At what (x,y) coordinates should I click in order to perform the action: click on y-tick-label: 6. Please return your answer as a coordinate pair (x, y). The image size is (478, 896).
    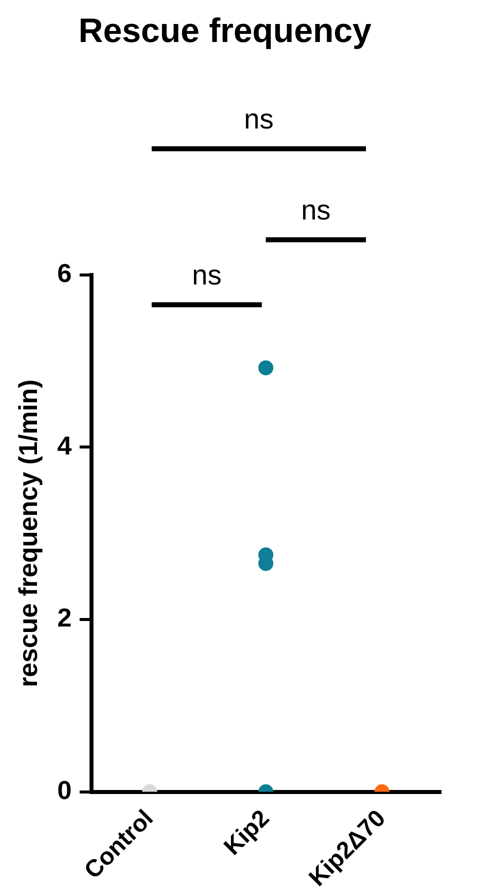
    Looking at the image, I should click on (64, 273).